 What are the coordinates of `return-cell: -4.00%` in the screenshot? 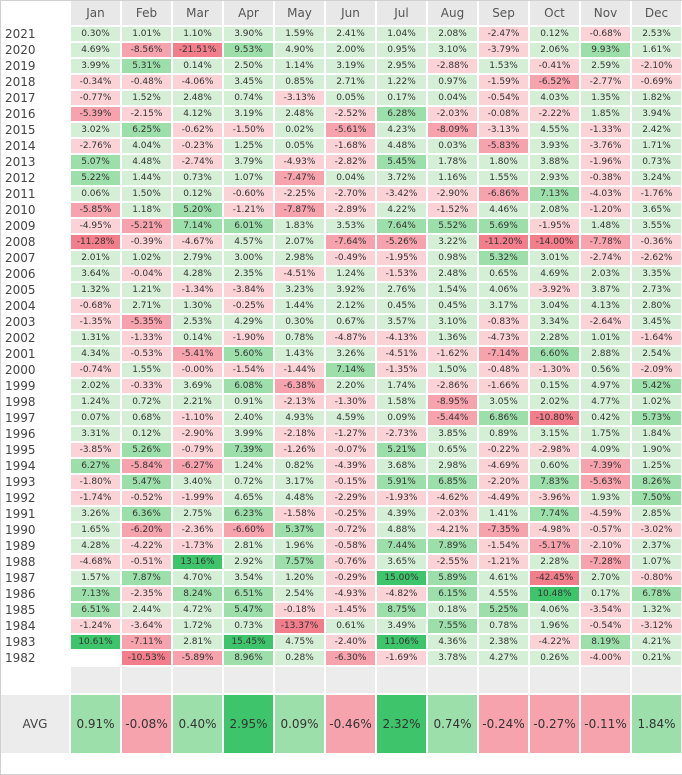 It's located at (605, 658).